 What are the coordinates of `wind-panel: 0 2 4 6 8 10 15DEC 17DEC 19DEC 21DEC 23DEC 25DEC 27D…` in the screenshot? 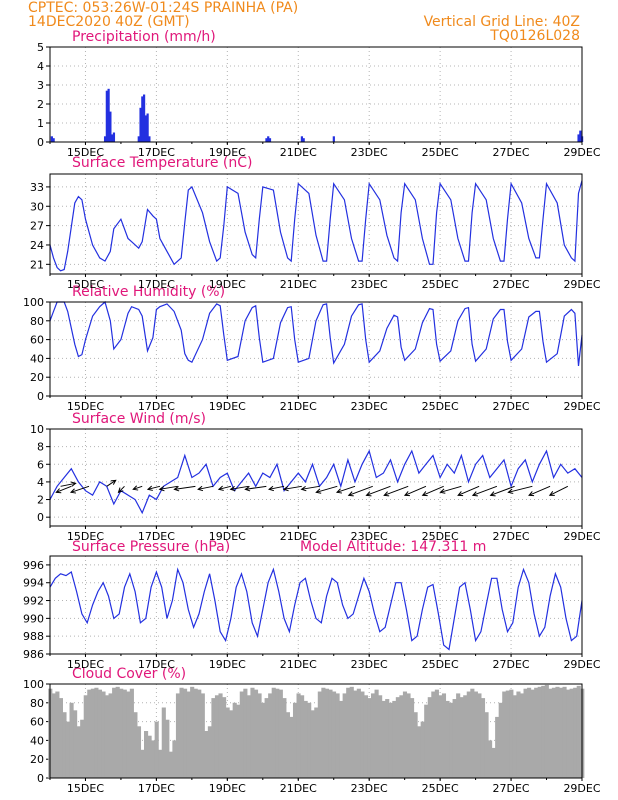 It's located at (315, 483).